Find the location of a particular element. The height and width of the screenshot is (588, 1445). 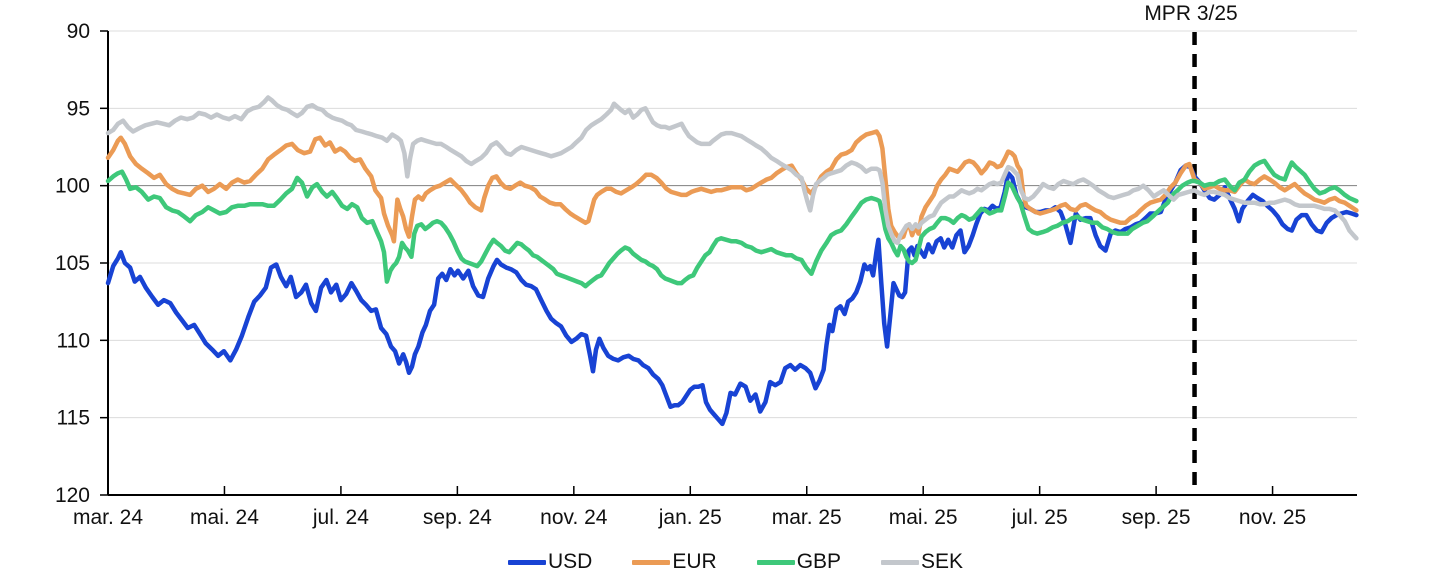

y-tick-label-120: 120 is located at coordinates (72, 495).